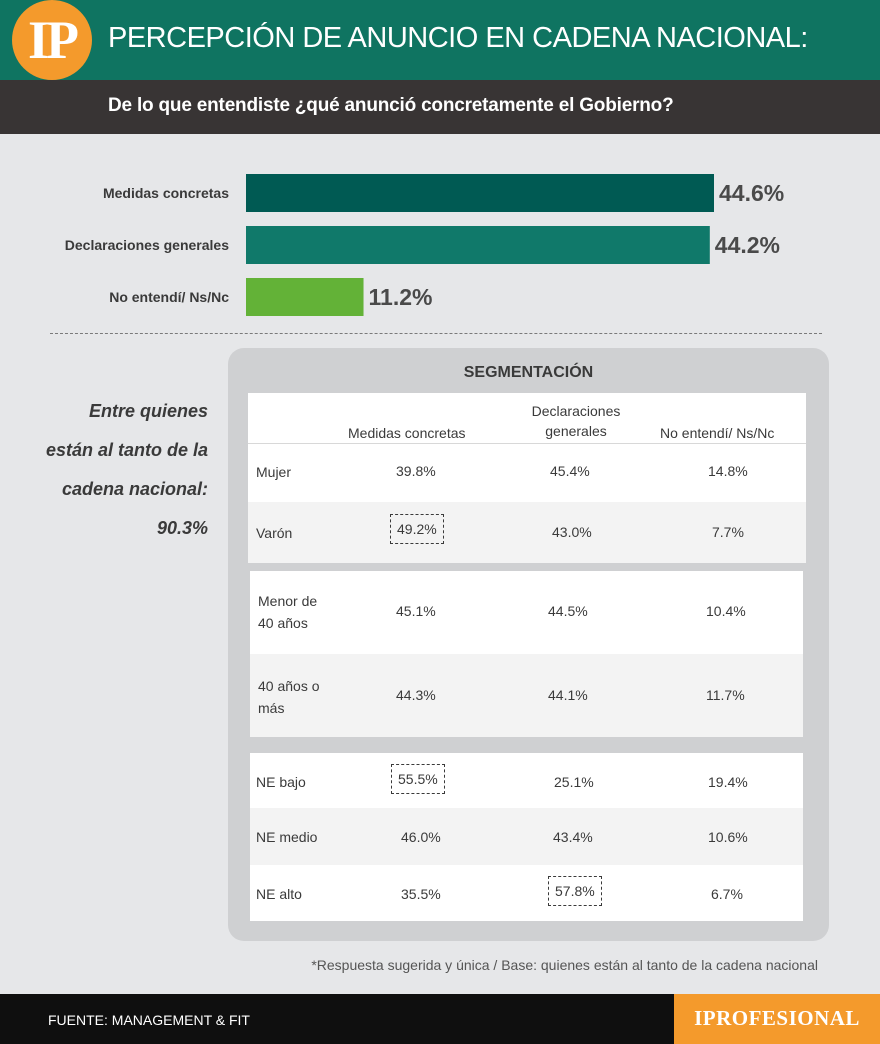  I want to click on header-separator, so click(527, 443).